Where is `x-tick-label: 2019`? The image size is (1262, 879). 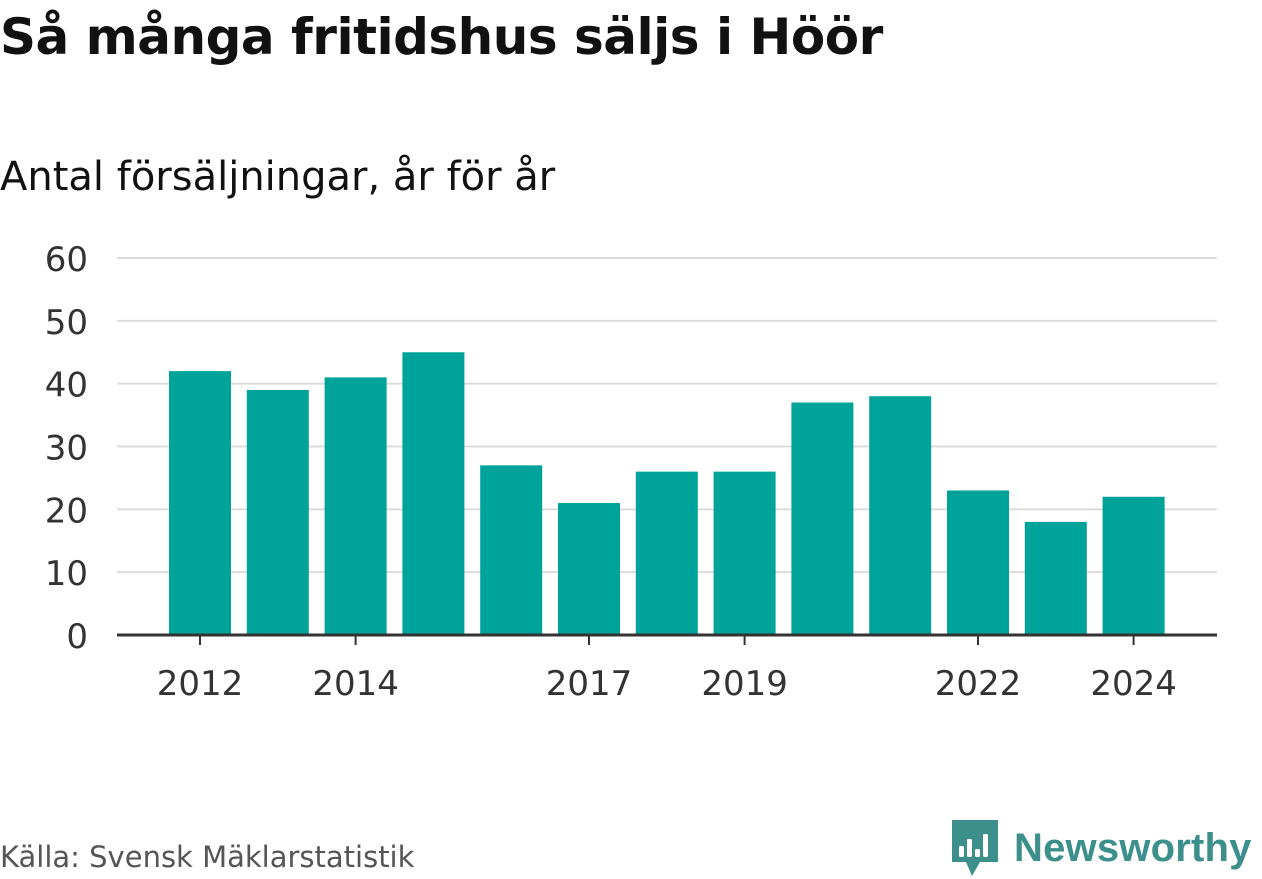
x-tick-label: 2019 is located at coordinates (744, 684).